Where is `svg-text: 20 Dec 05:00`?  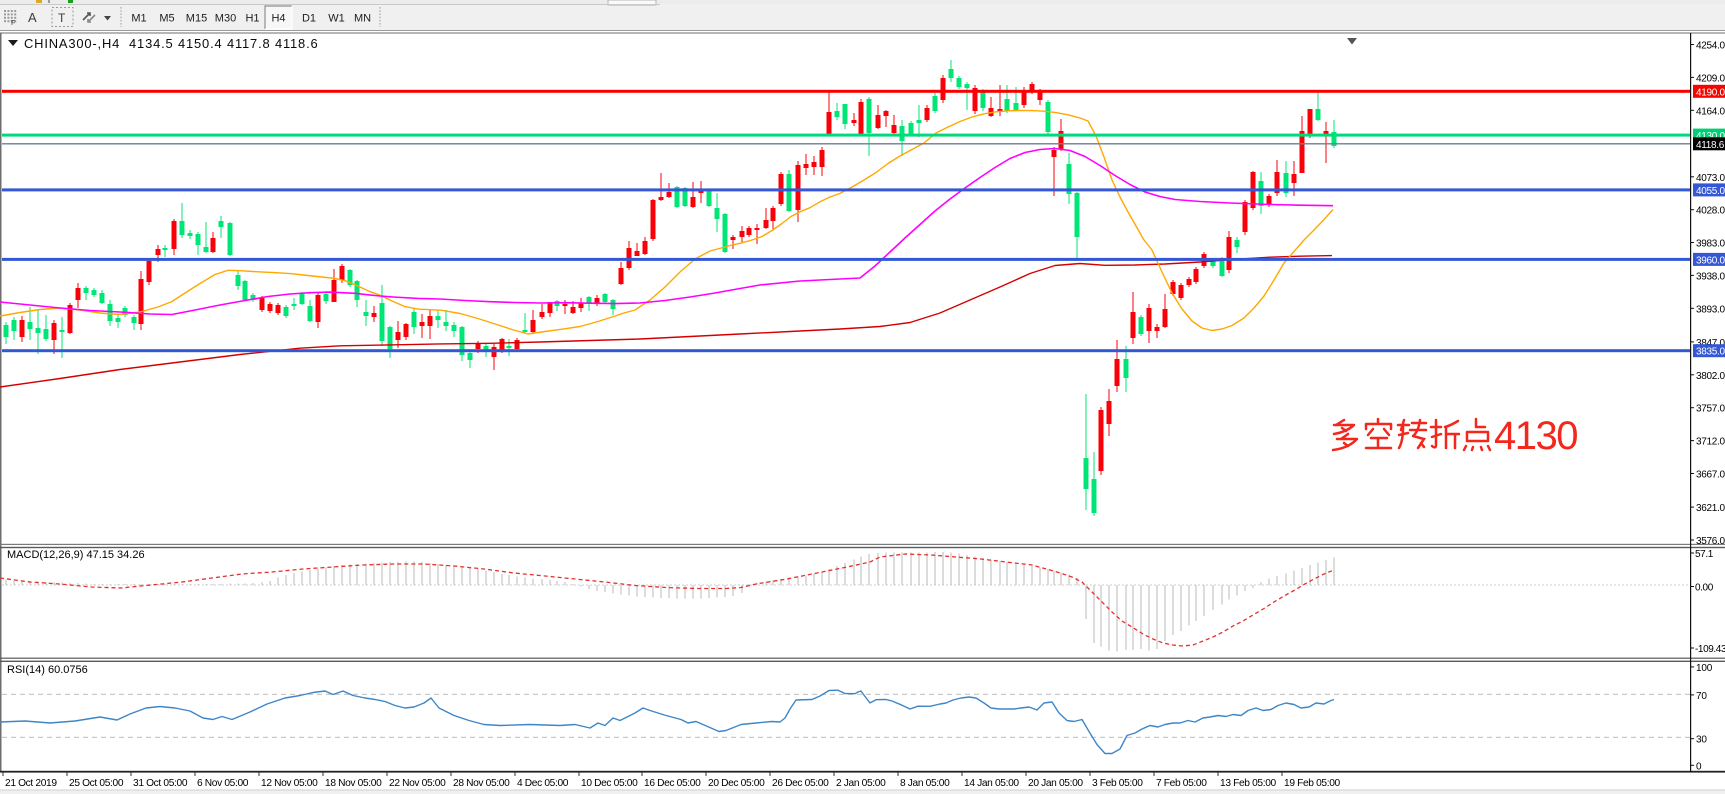
svg-text: 20 Dec 05:00 is located at coordinates (736, 783).